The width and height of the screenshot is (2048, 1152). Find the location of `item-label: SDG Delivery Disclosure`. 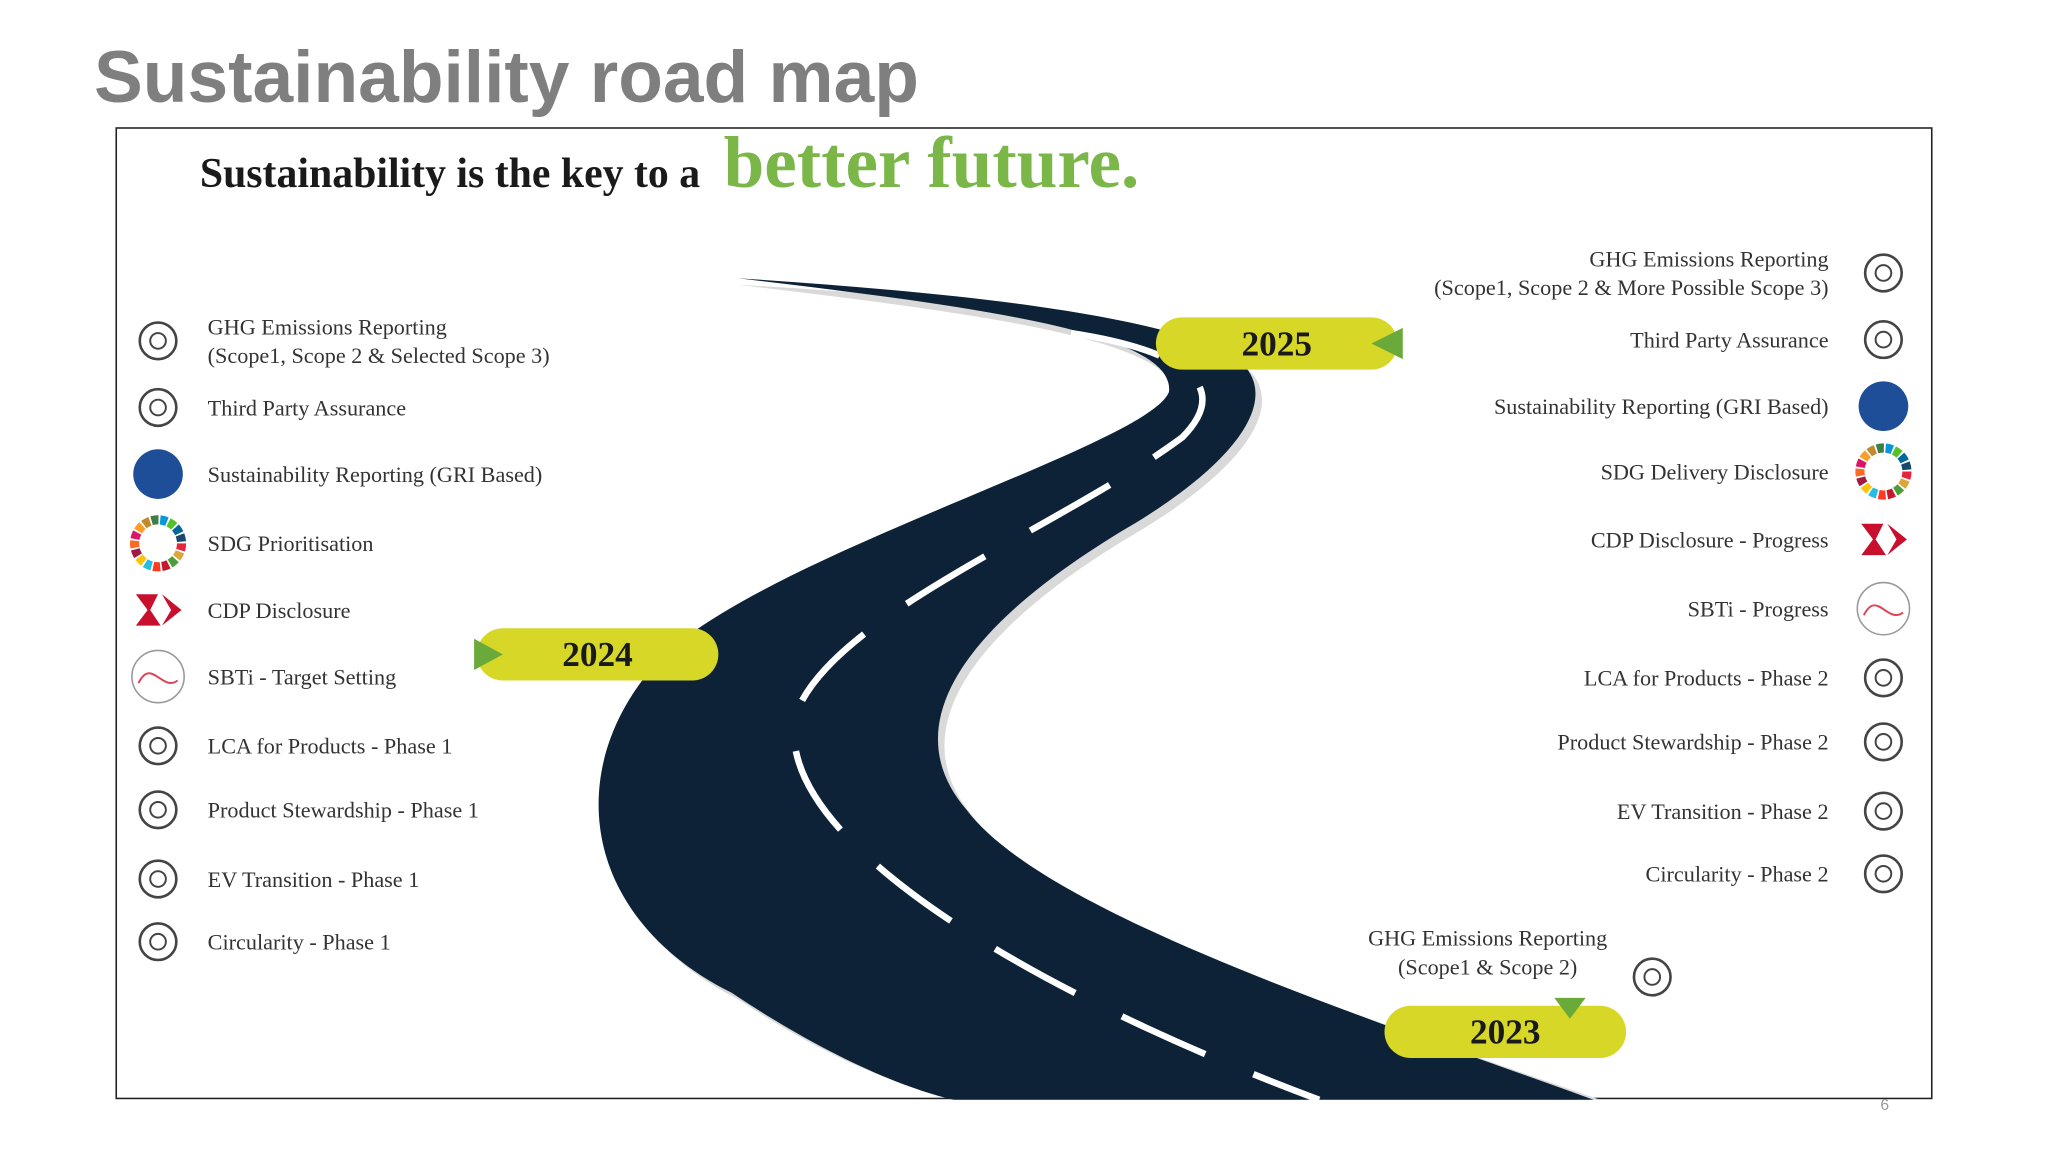

item-label: SDG Delivery Disclosure is located at coordinates (1715, 471).